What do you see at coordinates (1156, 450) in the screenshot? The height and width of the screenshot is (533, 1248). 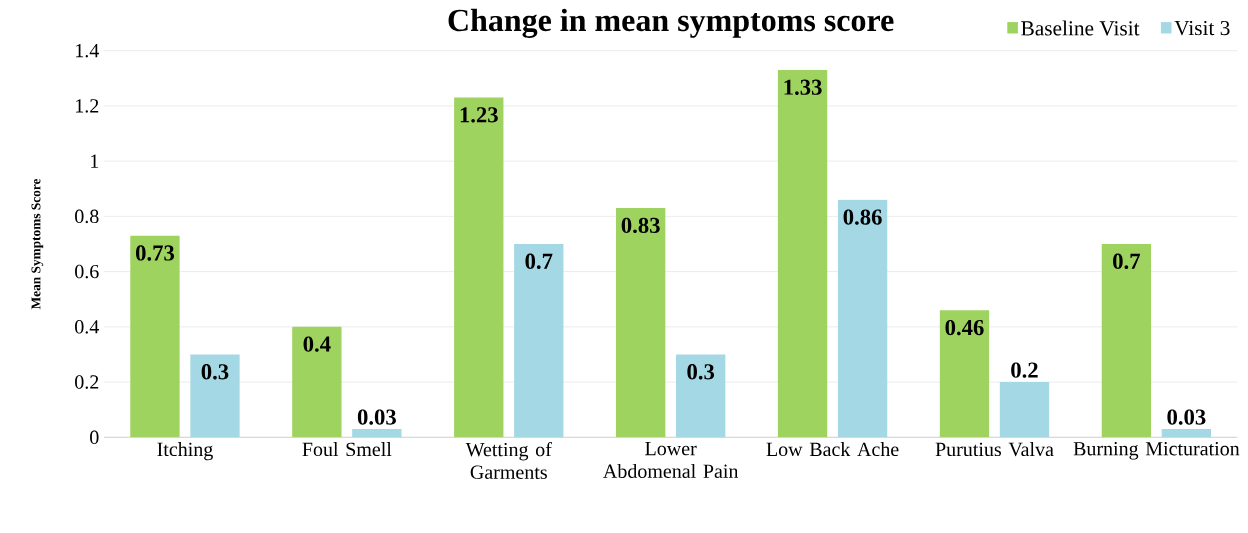 I see `x-tick-label: Burning Micturation` at bounding box center [1156, 450].